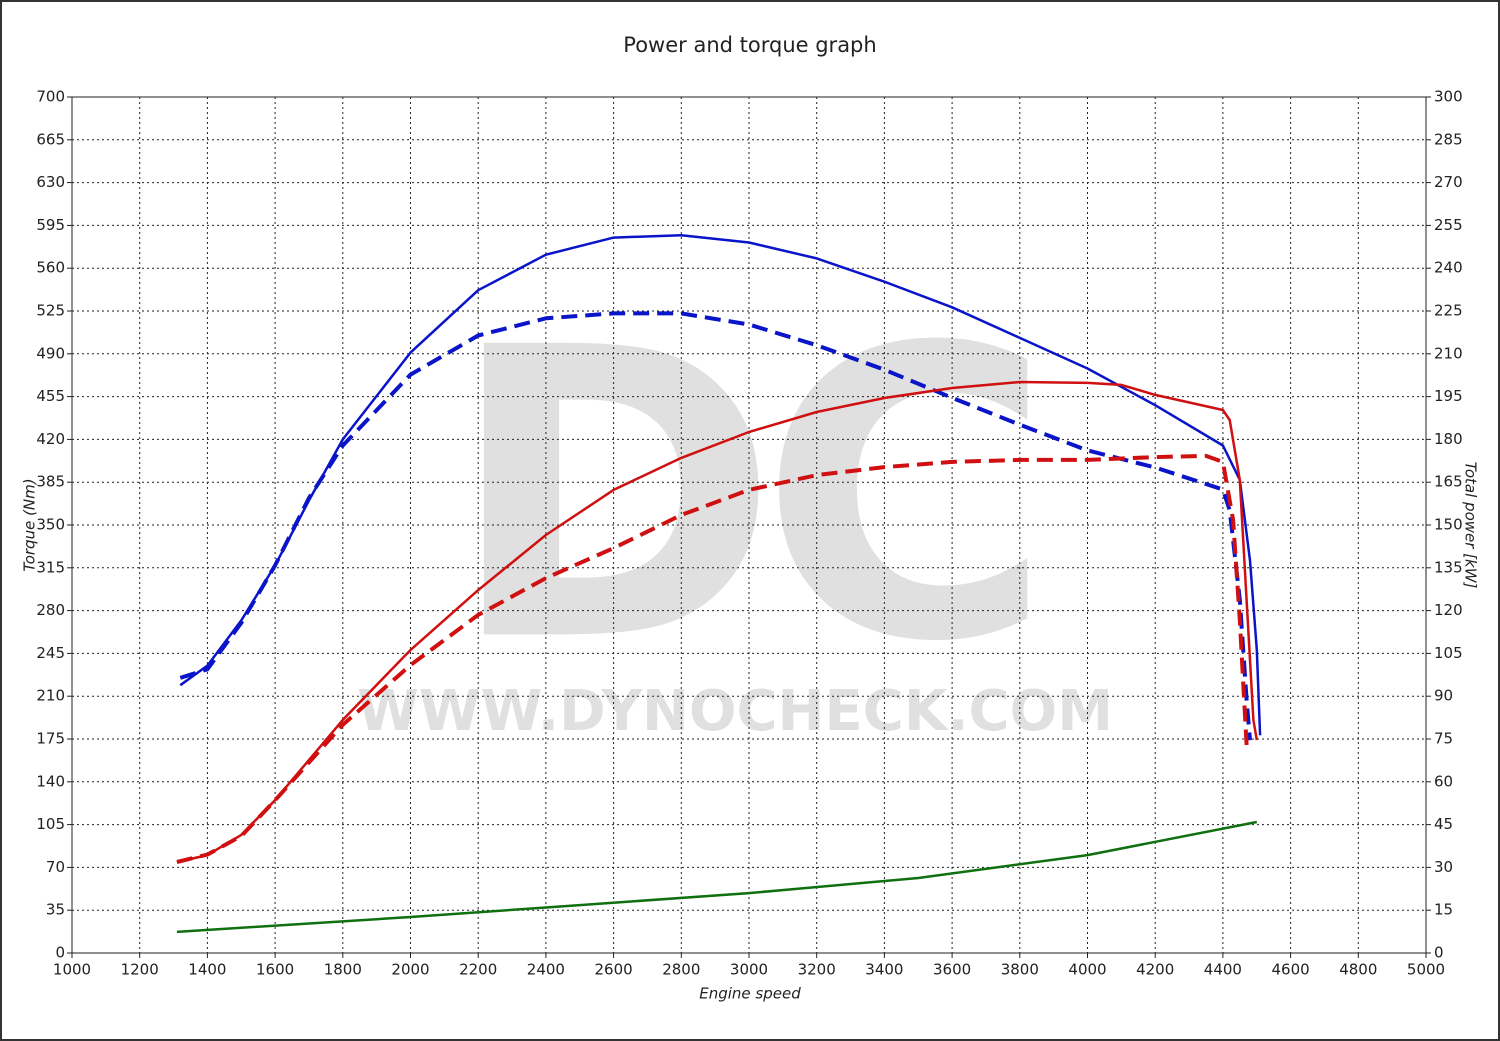 The width and height of the screenshot is (1500, 1041). I want to click on x-tick-label: 4000, so click(1087, 970).